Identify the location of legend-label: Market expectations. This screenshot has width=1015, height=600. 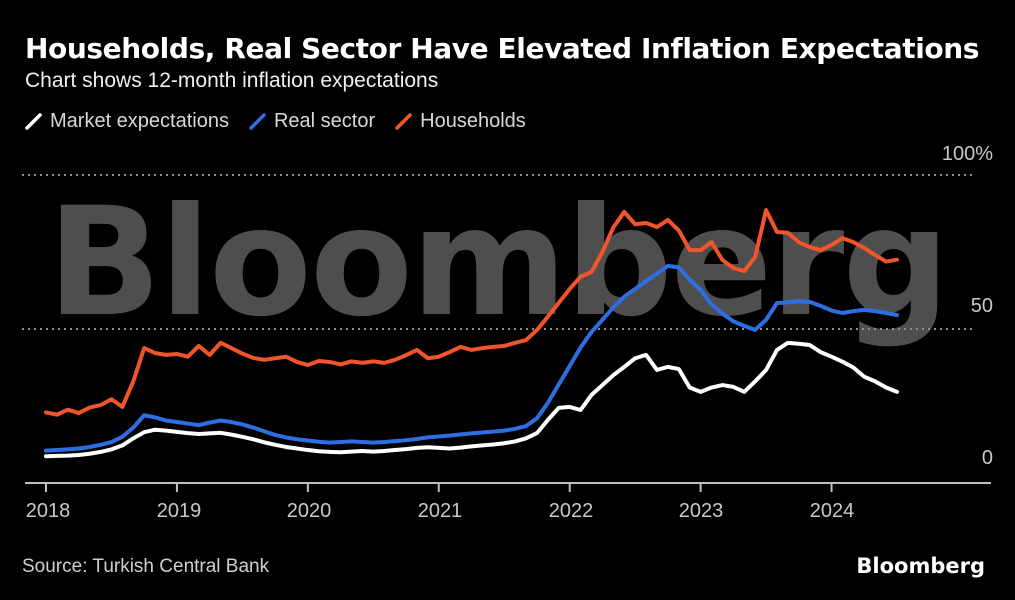
(139, 121).